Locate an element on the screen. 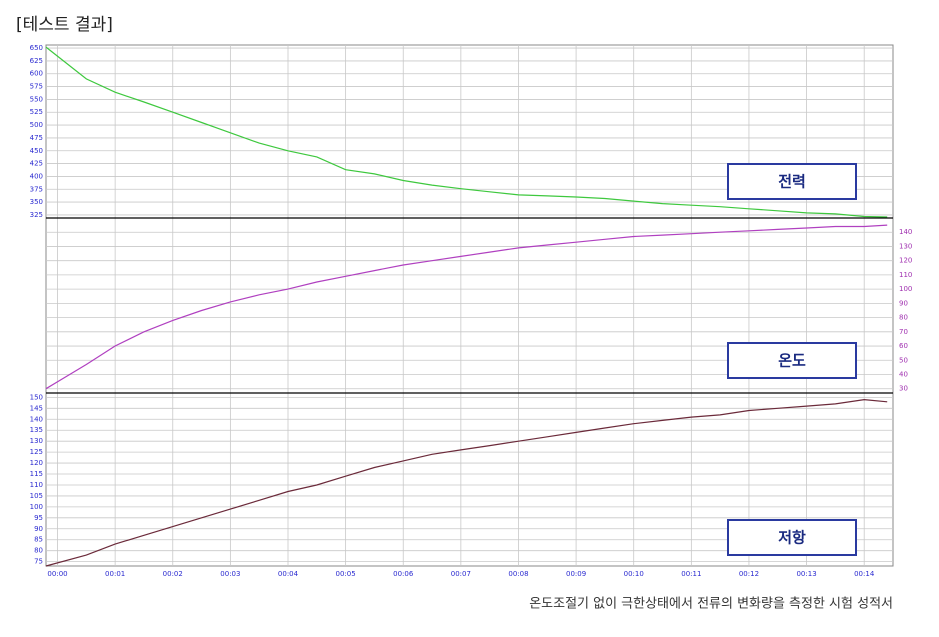  y-tick-label: 575 is located at coordinates (36, 87).